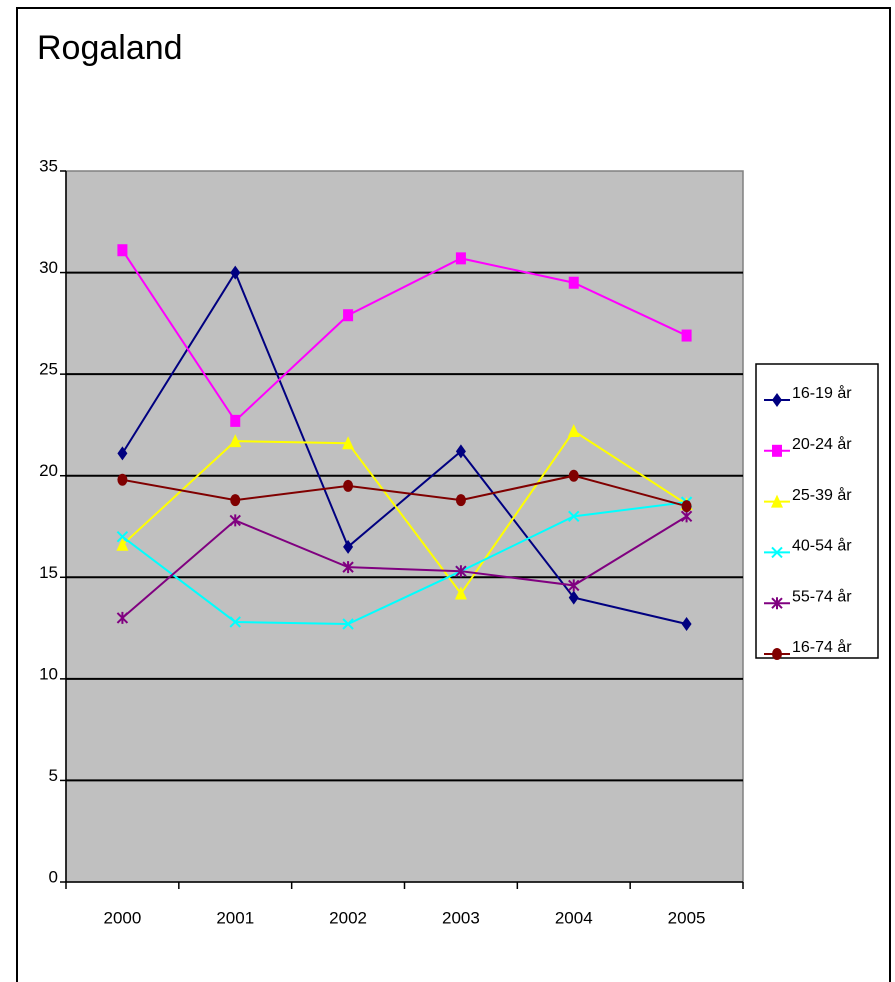  Describe the element at coordinates (461, 917) in the screenshot. I see `x-tick-label: 2003` at that location.